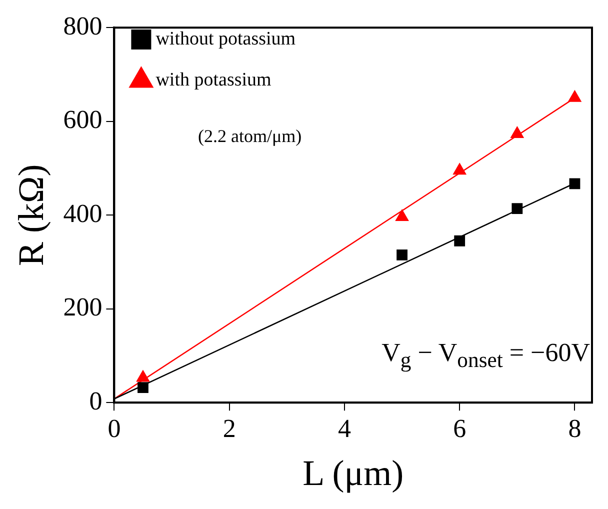 This screenshot has width=608, height=509. Describe the element at coordinates (82, 213) in the screenshot. I see `y-tick-label: 400` at that location.